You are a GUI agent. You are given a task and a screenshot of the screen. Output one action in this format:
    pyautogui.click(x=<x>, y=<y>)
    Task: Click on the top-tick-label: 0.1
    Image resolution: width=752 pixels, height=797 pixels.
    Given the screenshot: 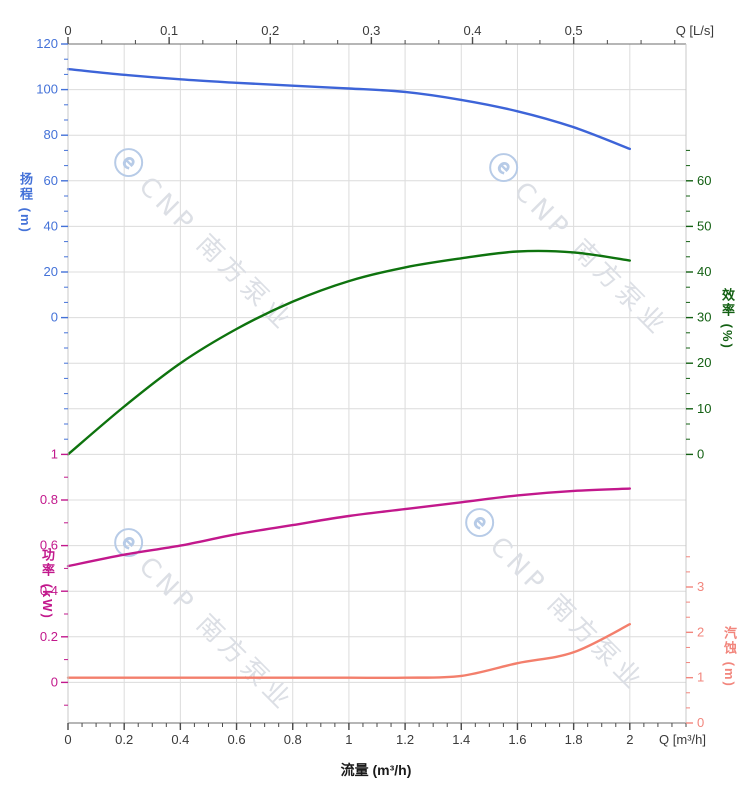 What is the action you would take?
    pyautogui.click(x=169, y=30)
    